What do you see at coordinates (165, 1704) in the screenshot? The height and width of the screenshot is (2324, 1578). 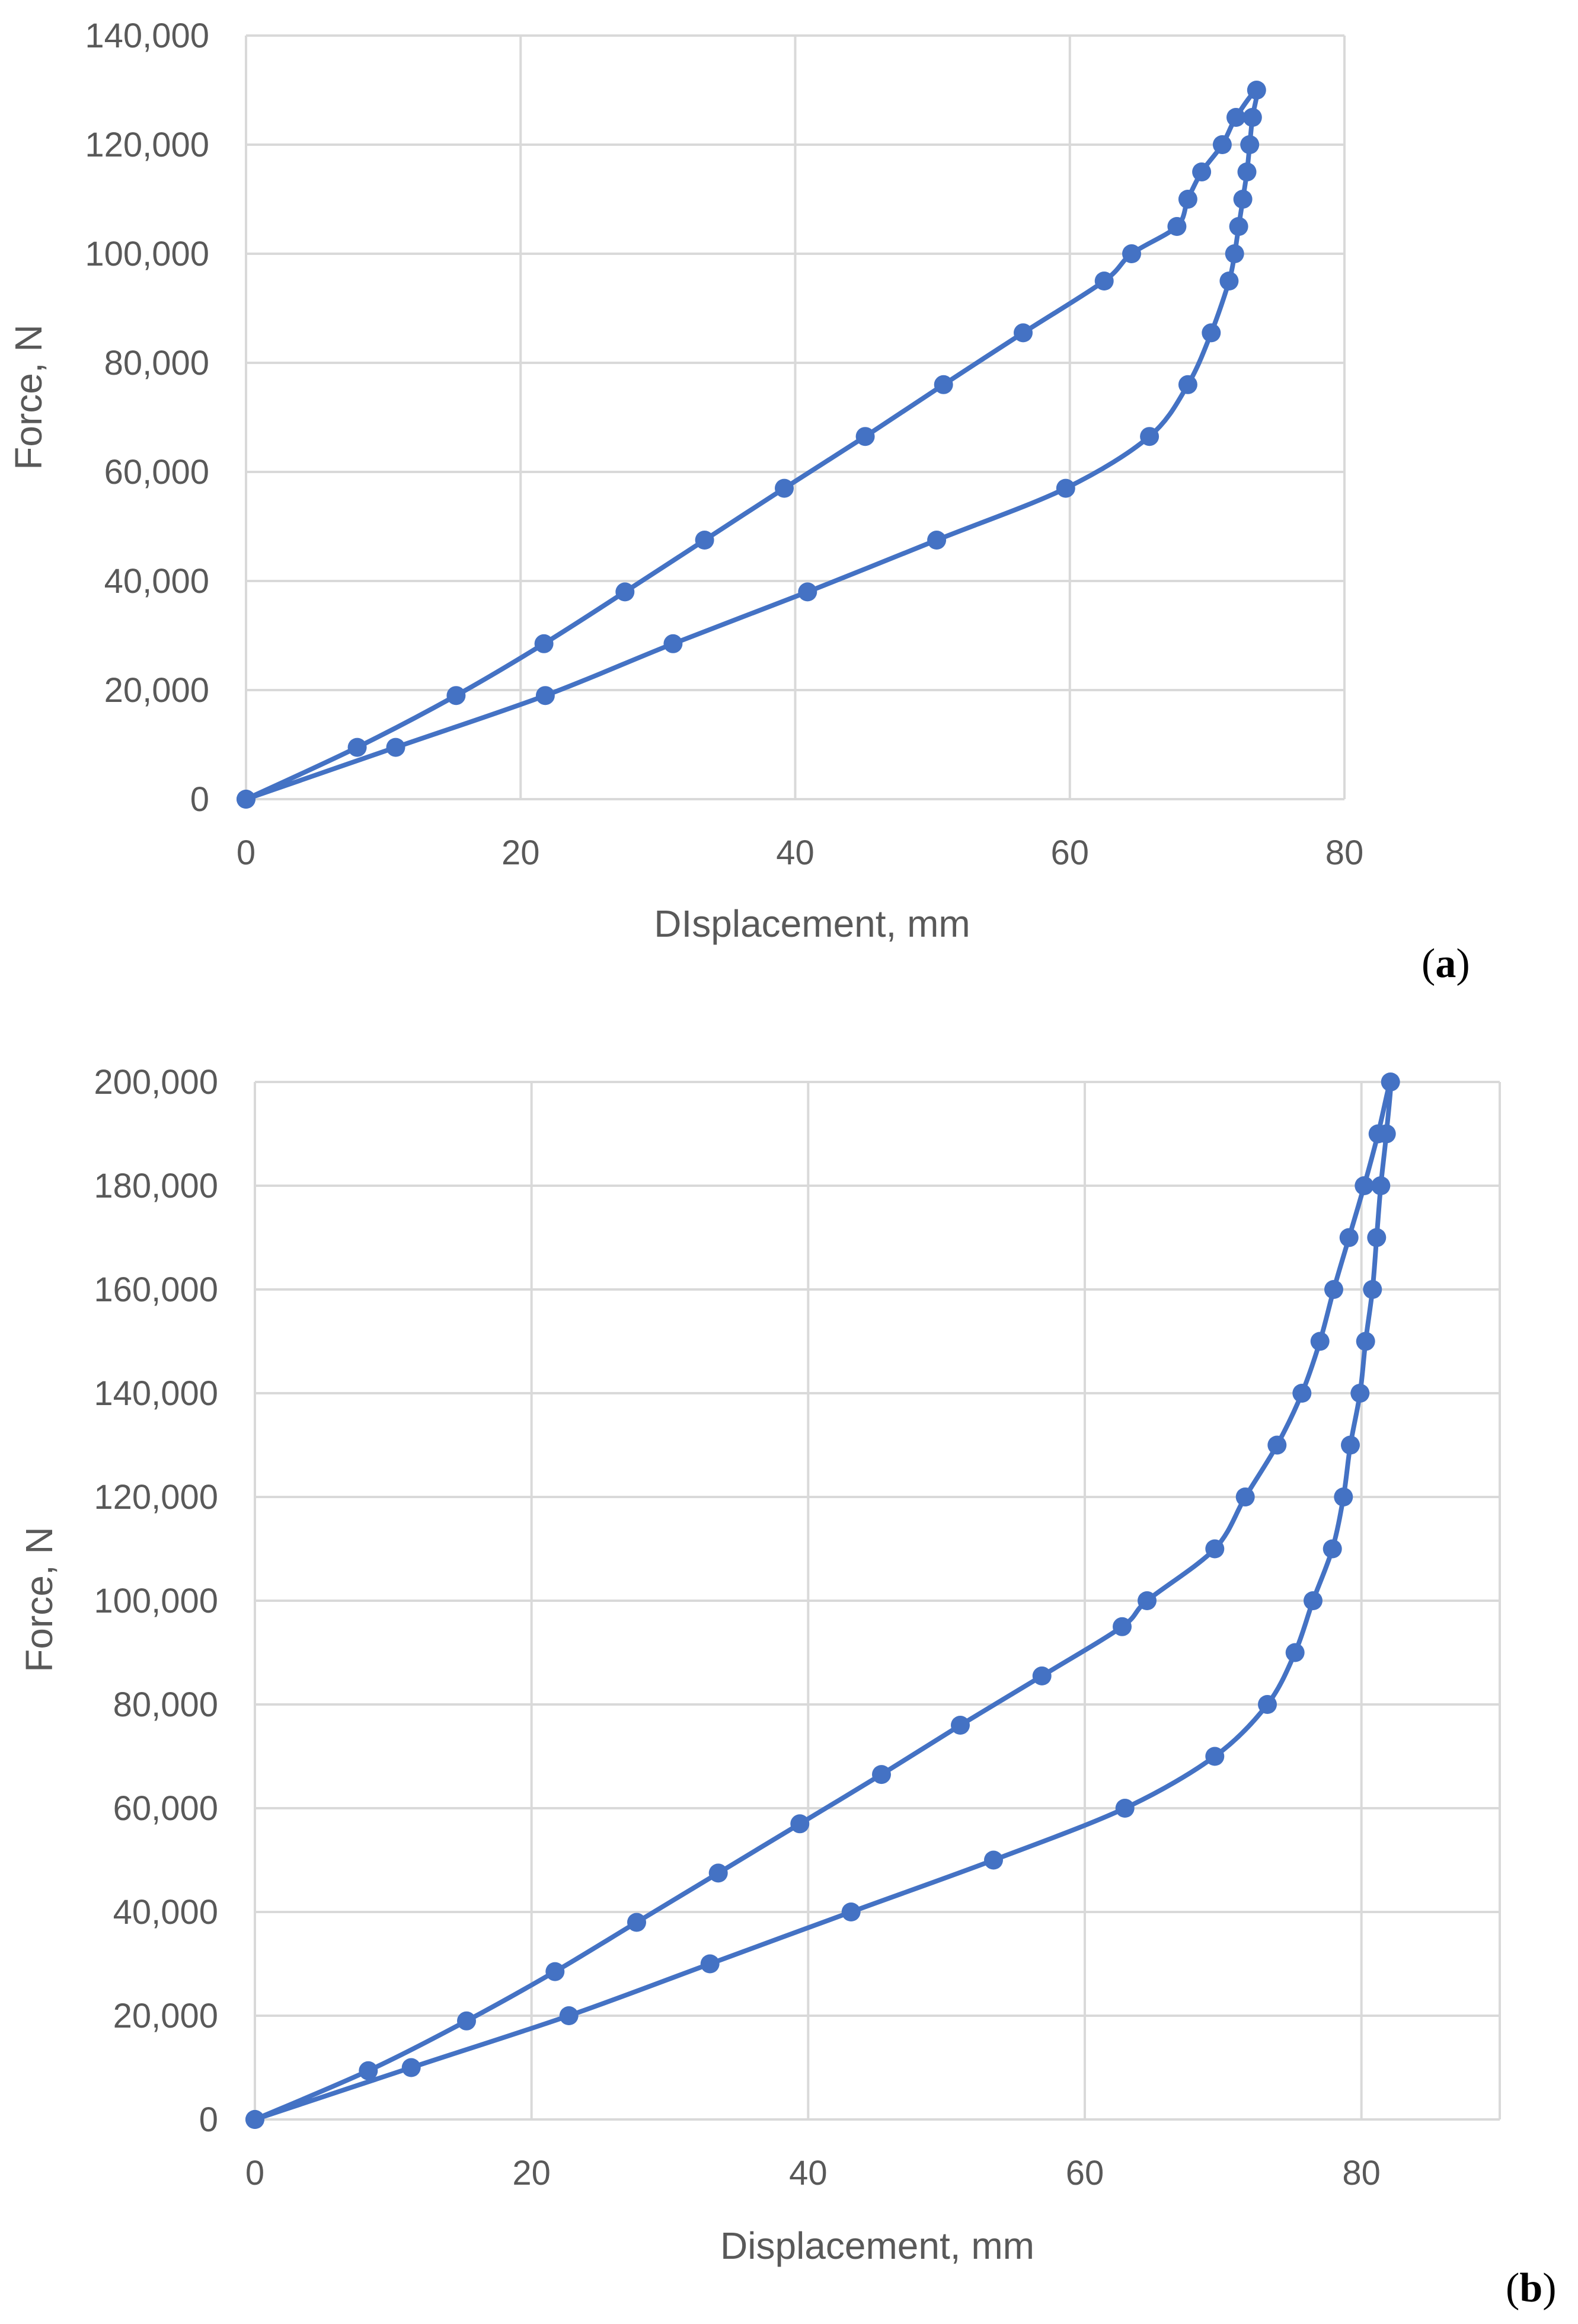 I see `chart-b-y-tick-label: 80,000` at bounding box center [165, 1704].